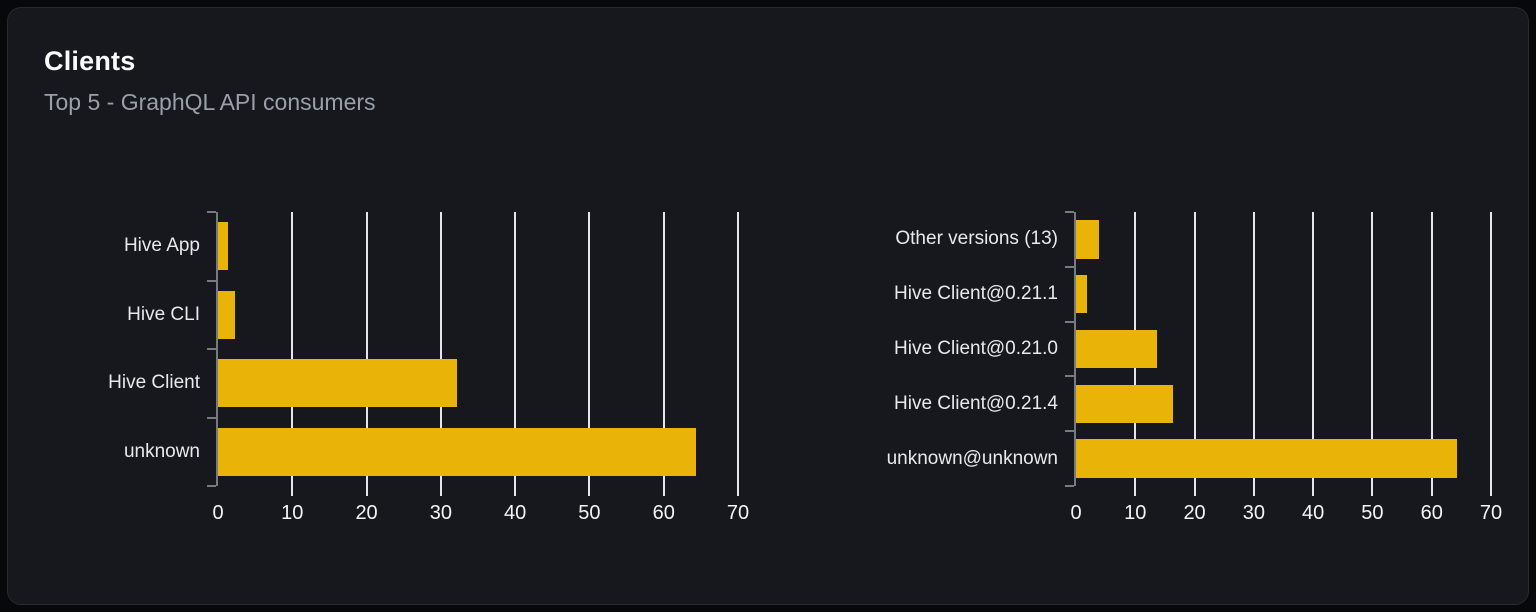 The width and height of the screenshot is (1536, 612). Describe the element at coordinates (130, 349) in the screenshot. I see `y-axis-labels: Hive App Hive CLI Hive Client unknown` at that location.